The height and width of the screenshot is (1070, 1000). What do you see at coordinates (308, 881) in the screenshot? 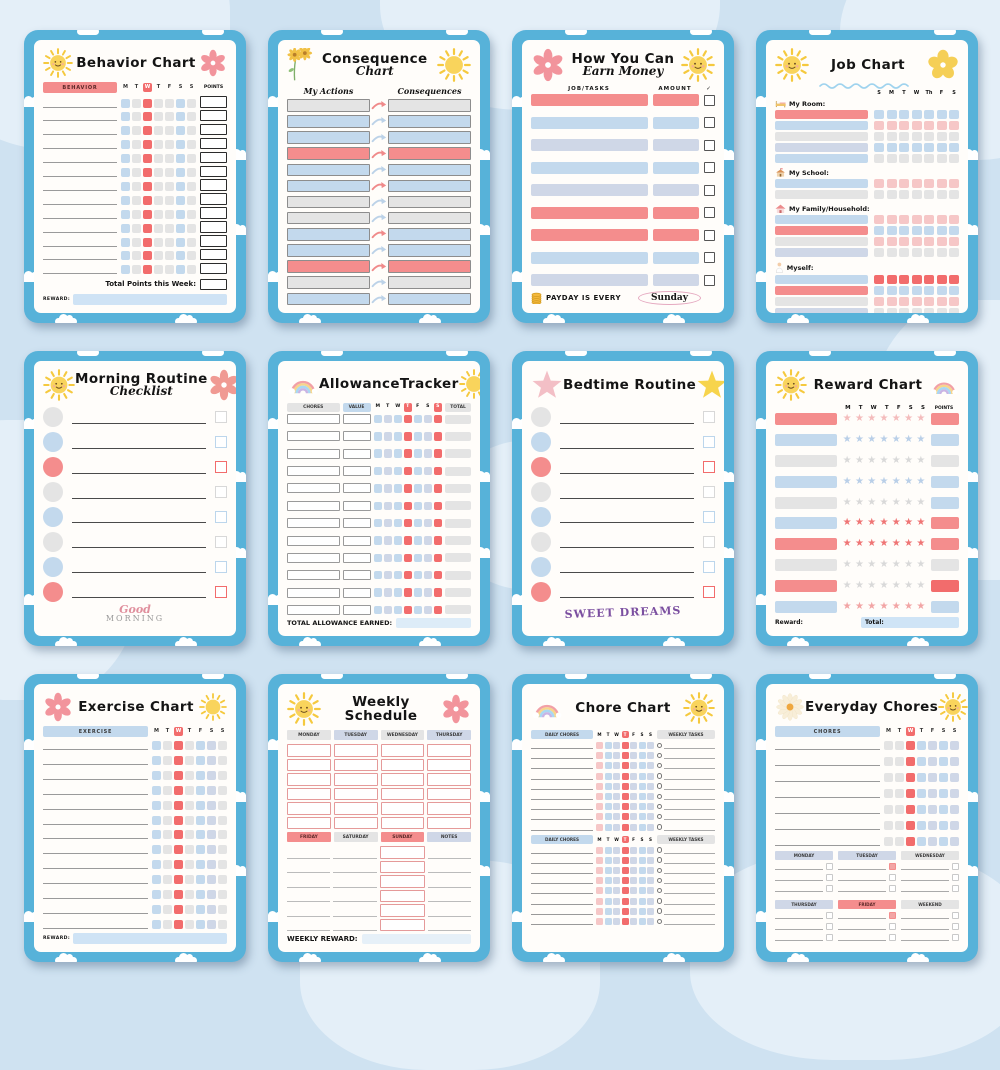
I see `schedule-cell-line` at bounding box center [308, 881].